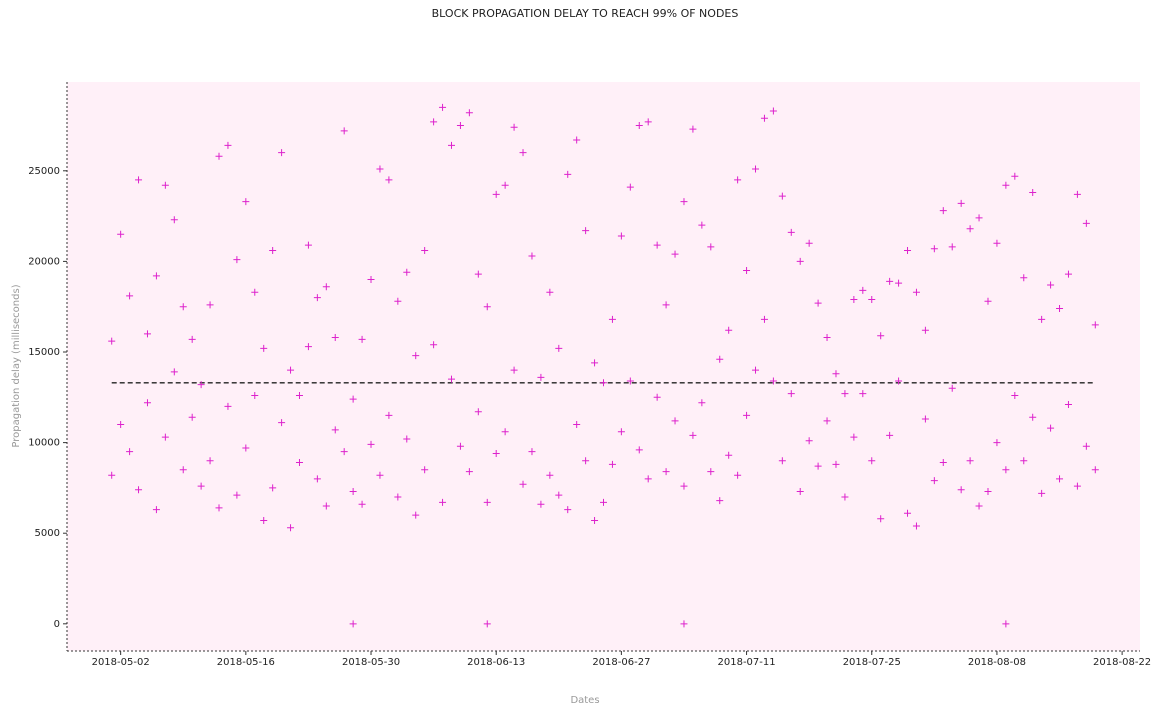 The image size is (1165, 707). I want to click on x-tick-label: 2018-05-02, so click(121, 662).